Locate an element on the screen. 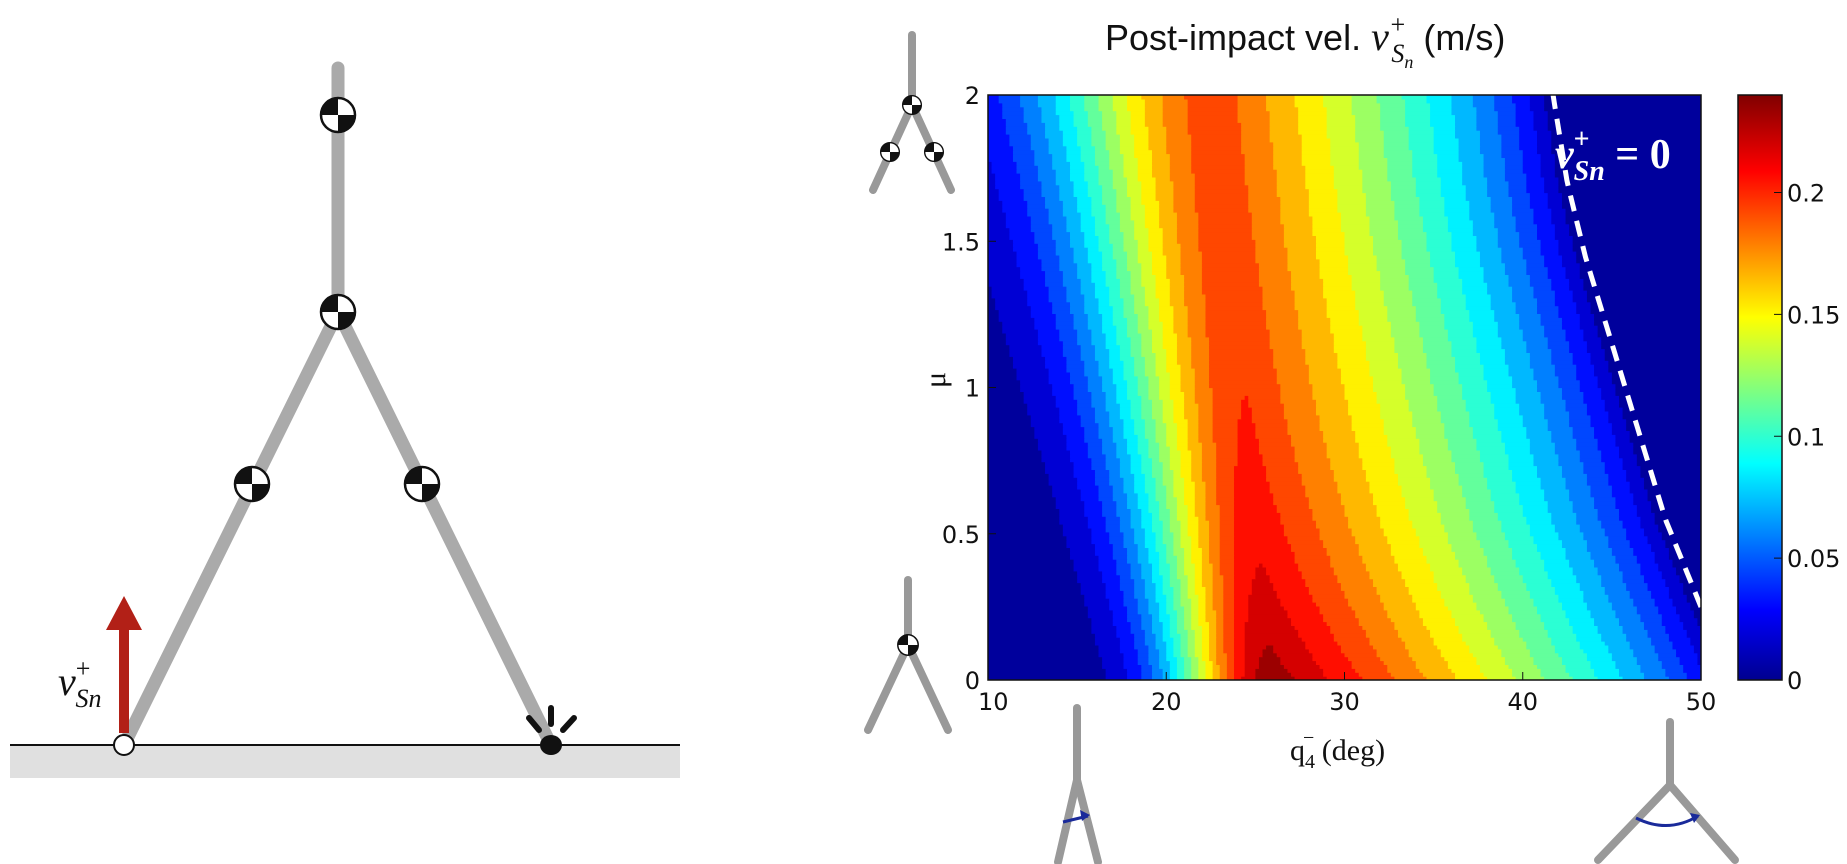 This screenshot has width=1847, height=864. x-tick-label: 30 is located at coordinates (1344, 702).